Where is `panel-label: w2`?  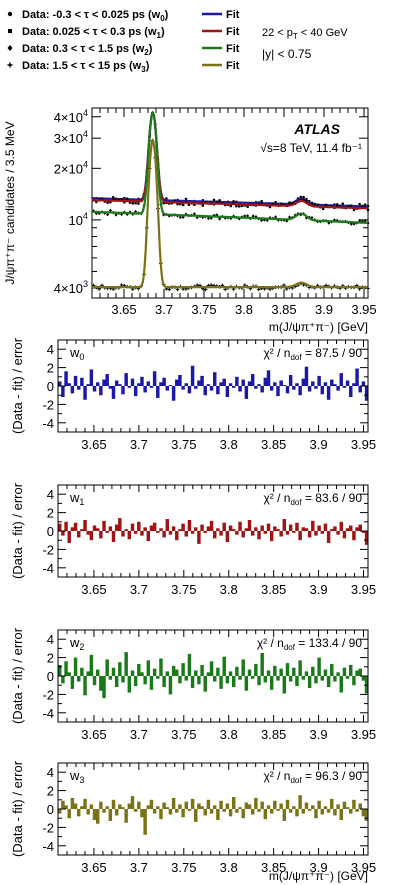 panel-label: w2 is located at coordinates (76, 643).